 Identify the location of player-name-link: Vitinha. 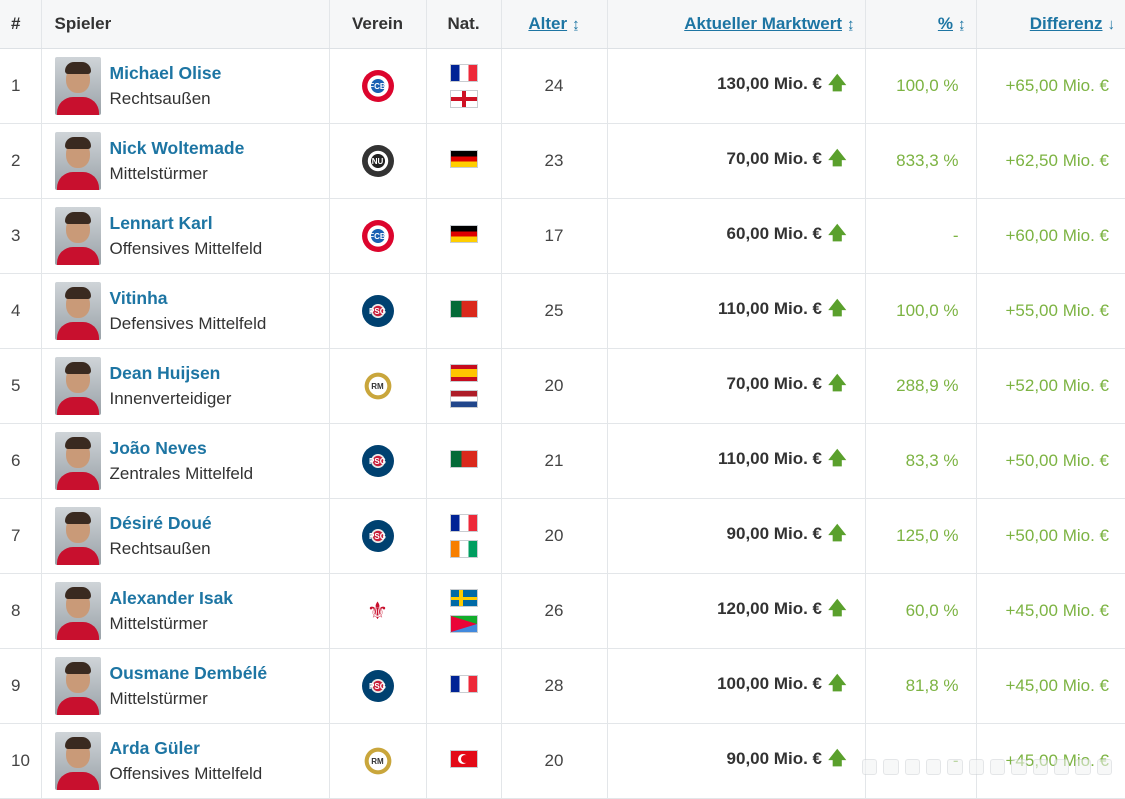
(138, 298).